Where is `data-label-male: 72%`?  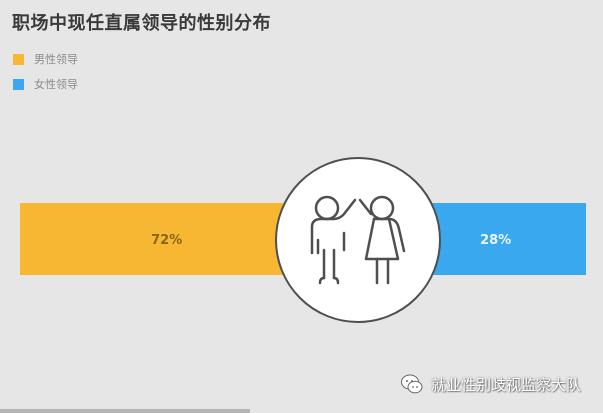
data-label-male: 72% is located at coordinates (166, 240).